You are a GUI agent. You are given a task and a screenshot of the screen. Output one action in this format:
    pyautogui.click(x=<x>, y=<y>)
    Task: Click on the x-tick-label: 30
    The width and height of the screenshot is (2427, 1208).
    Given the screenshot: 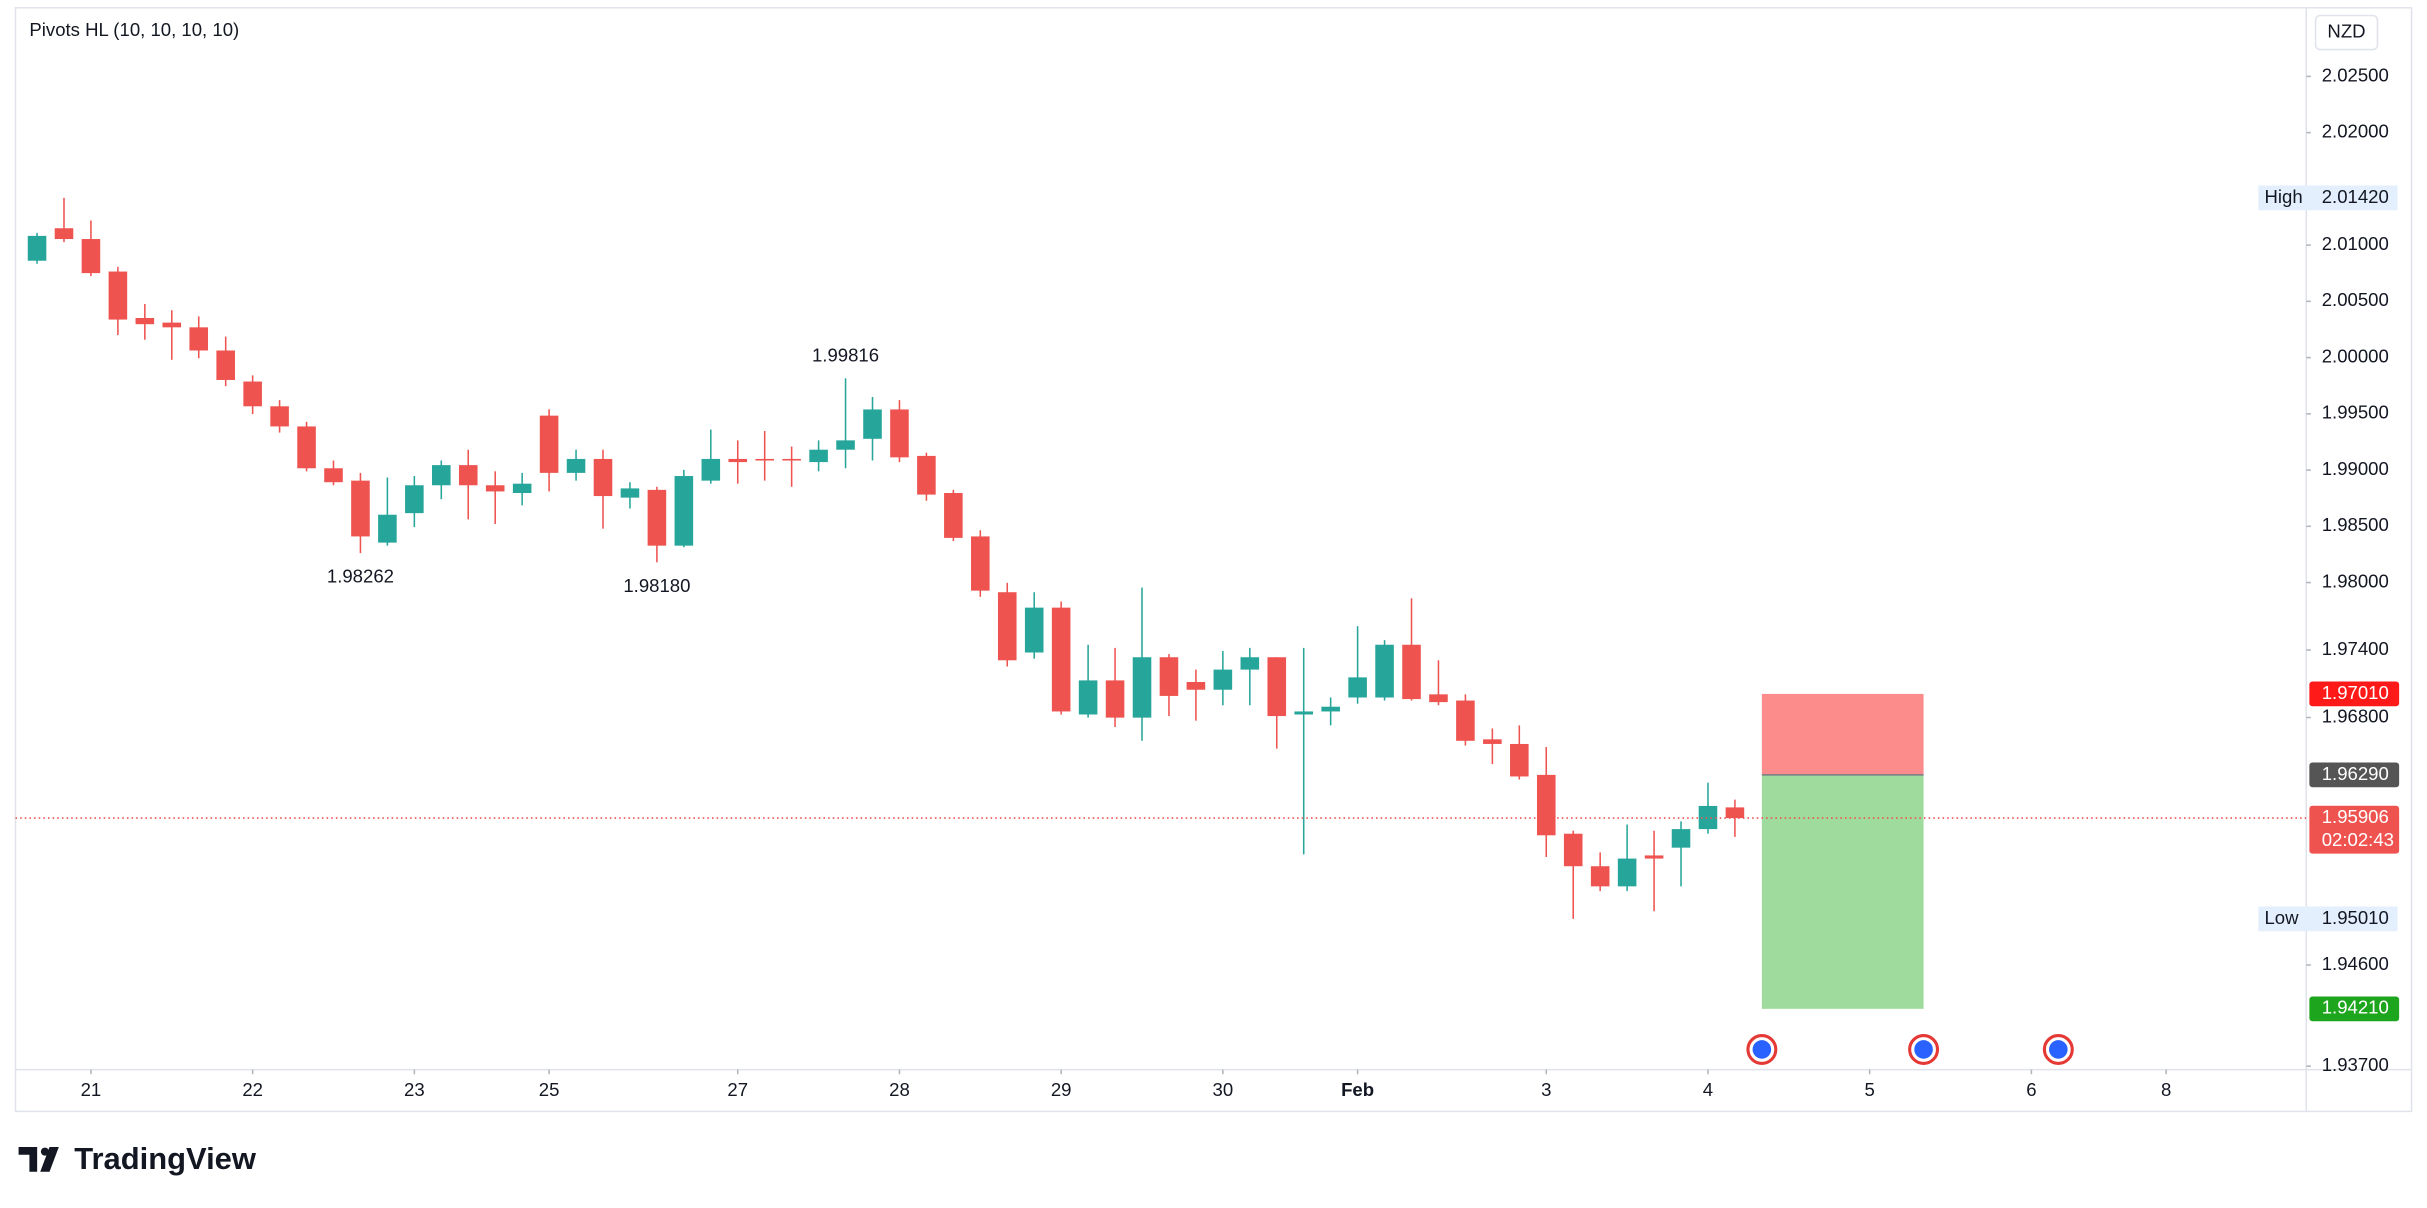 What is the action you would take?
    pyautogui.click(x=1223, y=1089)
    